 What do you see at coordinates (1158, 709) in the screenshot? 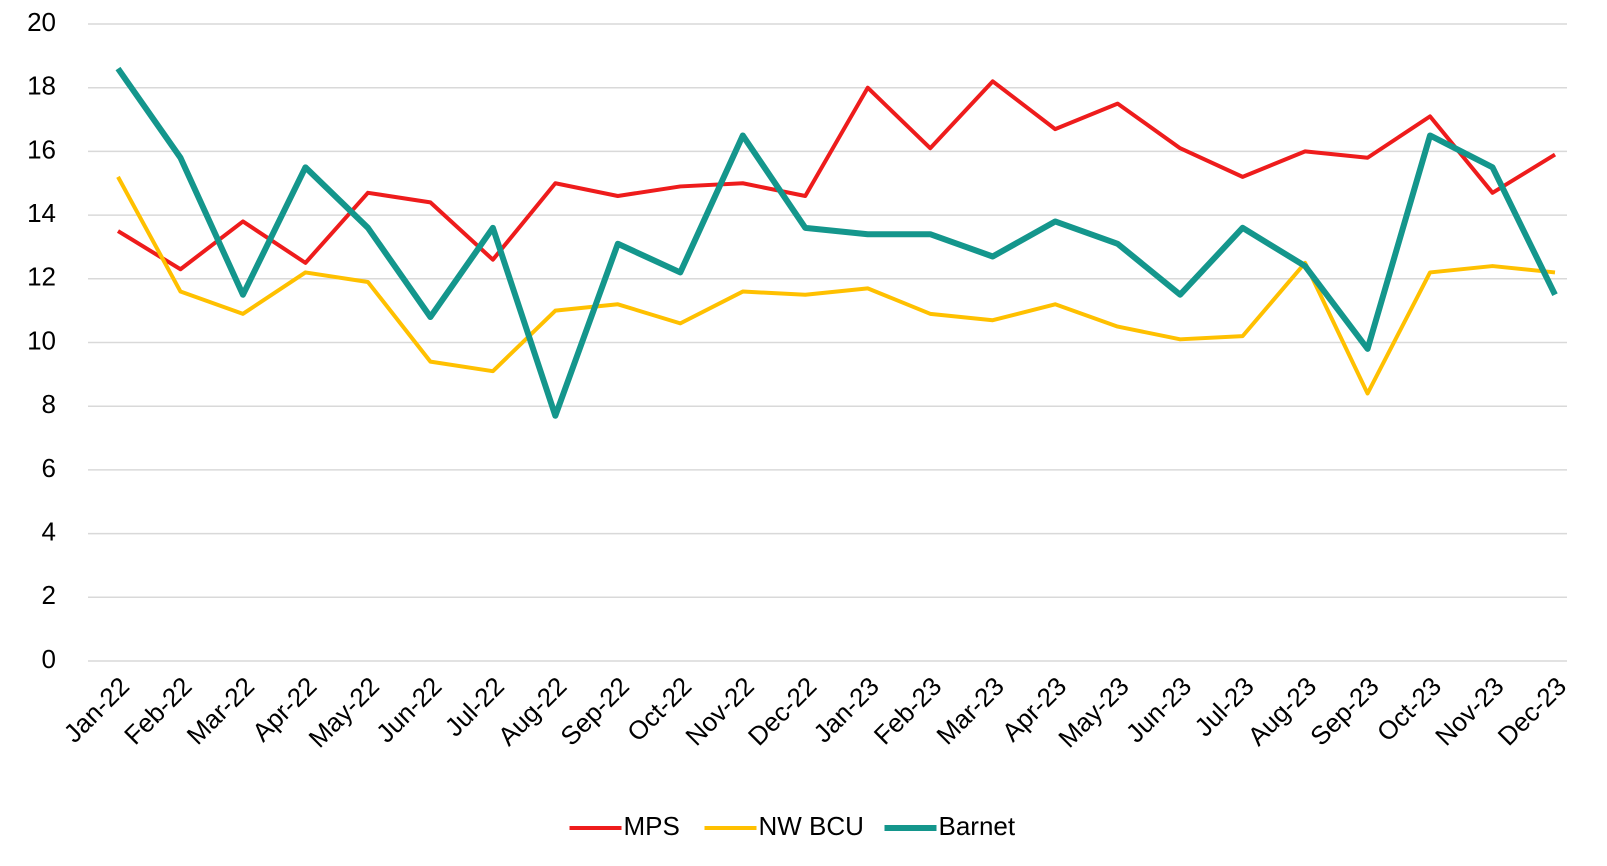
I see `x-tick-label: Jun-23` at bounding box center [1158, 709].